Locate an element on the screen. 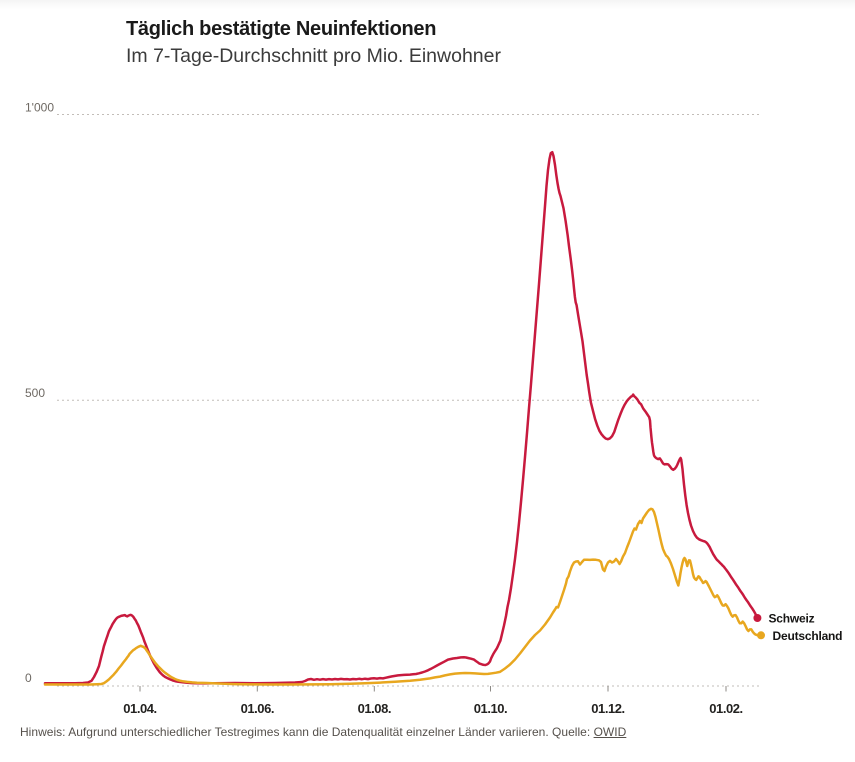 The image size is (855, 762). svg-text: 500 is located at coordinates (35, 393).